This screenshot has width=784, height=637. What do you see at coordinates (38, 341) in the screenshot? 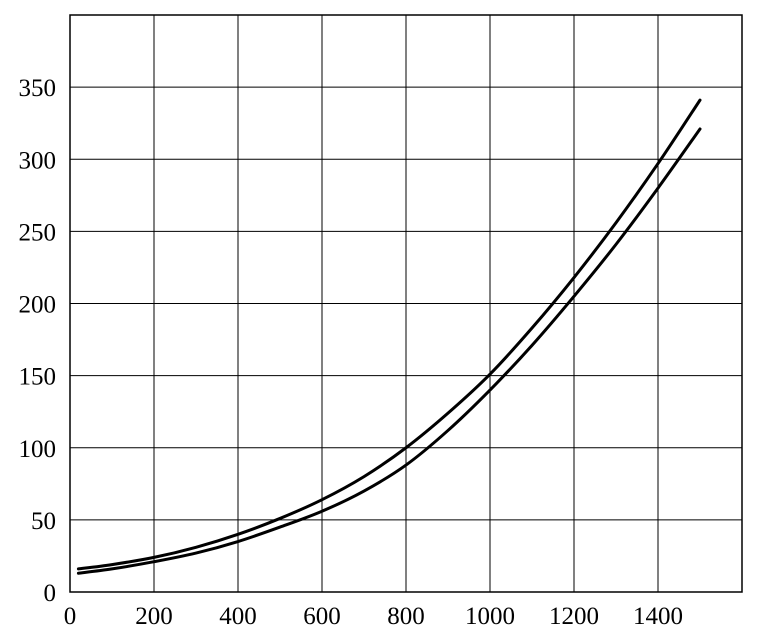
I see `y-axis-tick-labels: 0 50 100 150 200 250 300 350` at bounding box center [38, 341].